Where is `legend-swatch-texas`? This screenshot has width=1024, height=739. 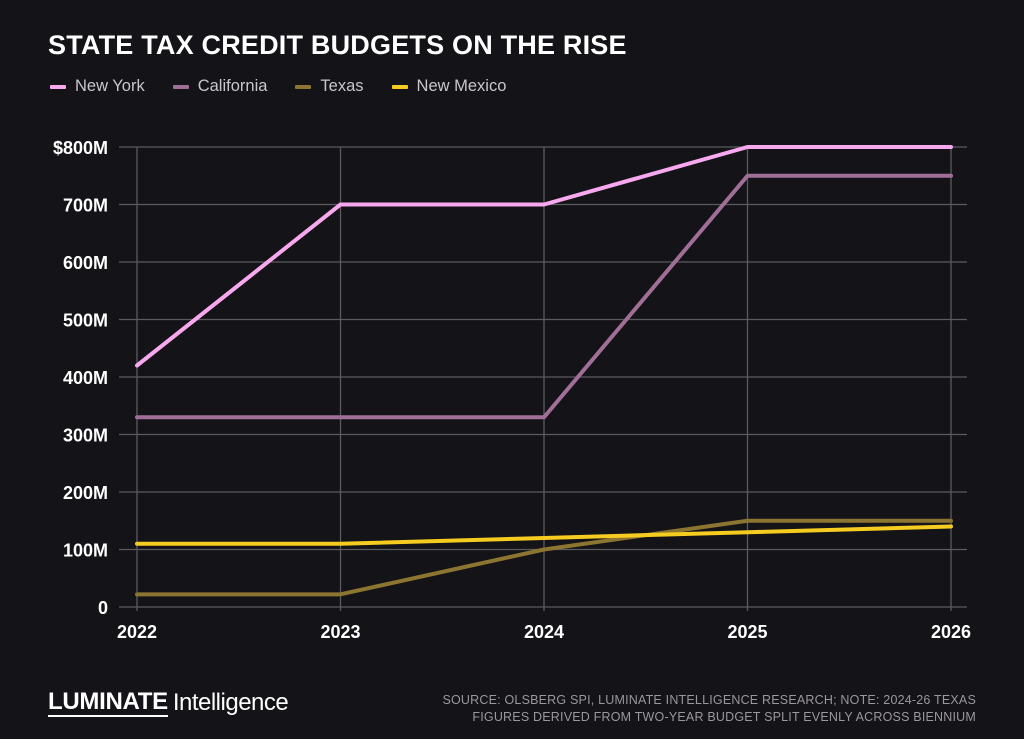
legend-swatch-texas is located at coordinates (303, 86).